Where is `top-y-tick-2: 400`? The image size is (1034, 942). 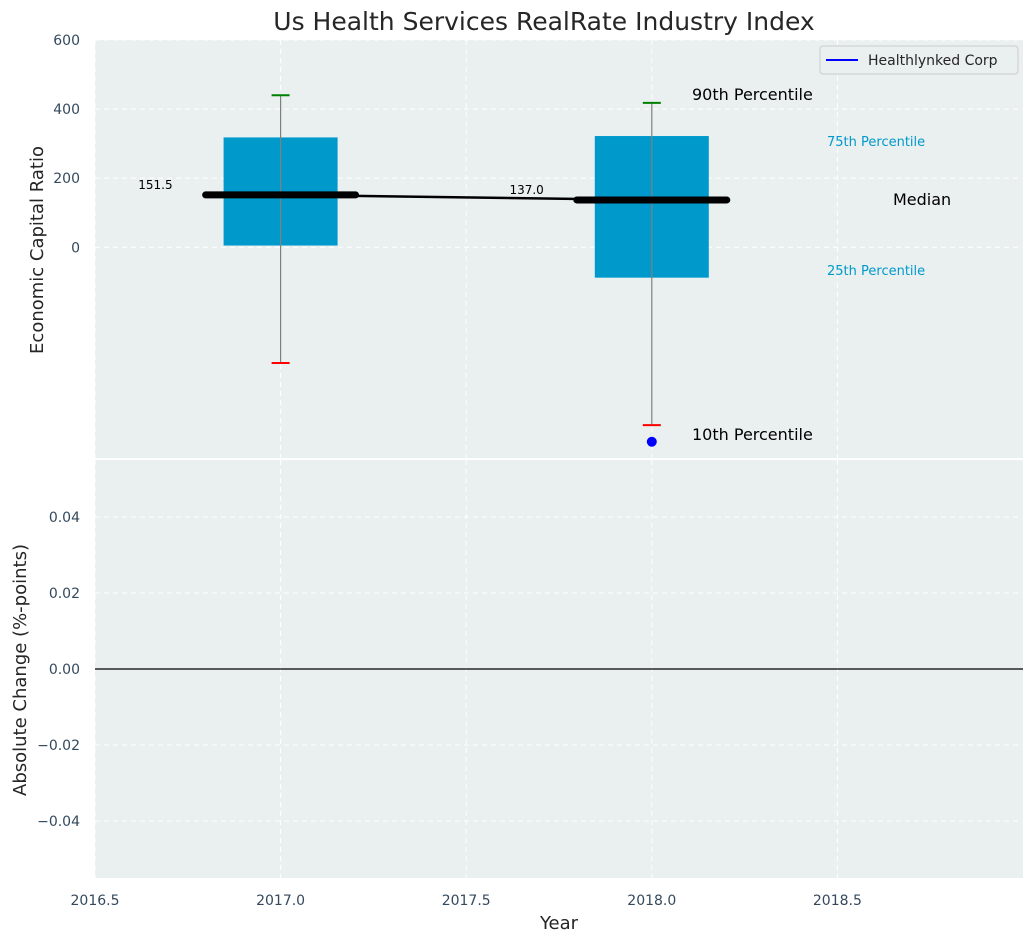 top-y-tick-2: 400 is located at coordinates (66, 110).